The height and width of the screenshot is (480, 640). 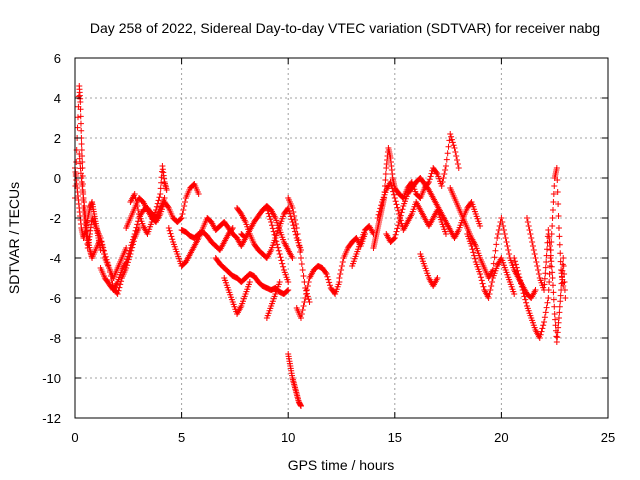 What do you see at coordinates (14, 238) in the screenshot?
I see `y-axis-label: SDTVAR / TECUs` at bounding box center [14, 238].